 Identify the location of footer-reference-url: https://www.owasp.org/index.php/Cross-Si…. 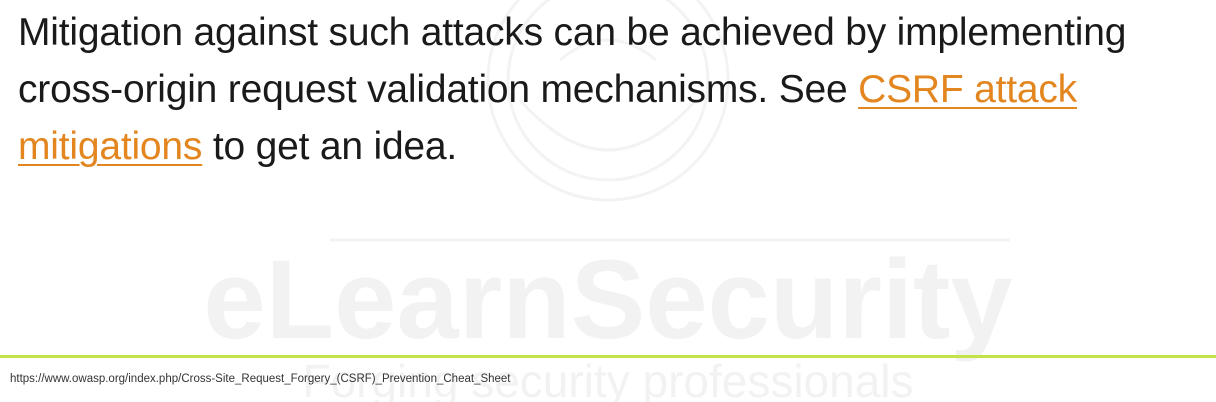
(260, 379).